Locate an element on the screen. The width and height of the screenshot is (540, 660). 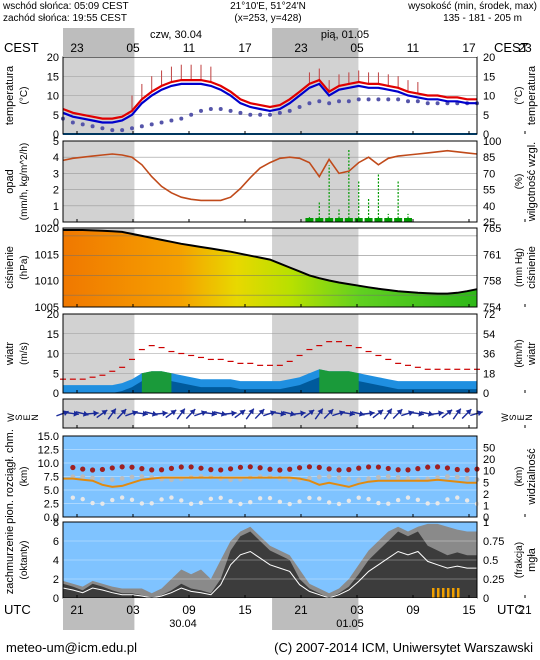
wind-right-tick-label: 54 is located at coordinates (489, 335).